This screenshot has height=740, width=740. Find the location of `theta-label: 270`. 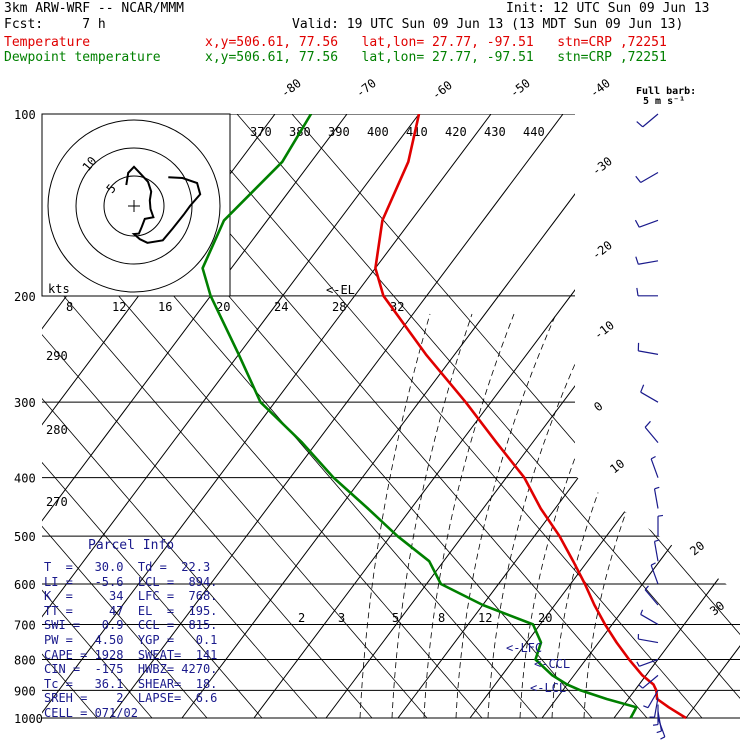

theta-label: 270 is located at coordinates (57, 502).